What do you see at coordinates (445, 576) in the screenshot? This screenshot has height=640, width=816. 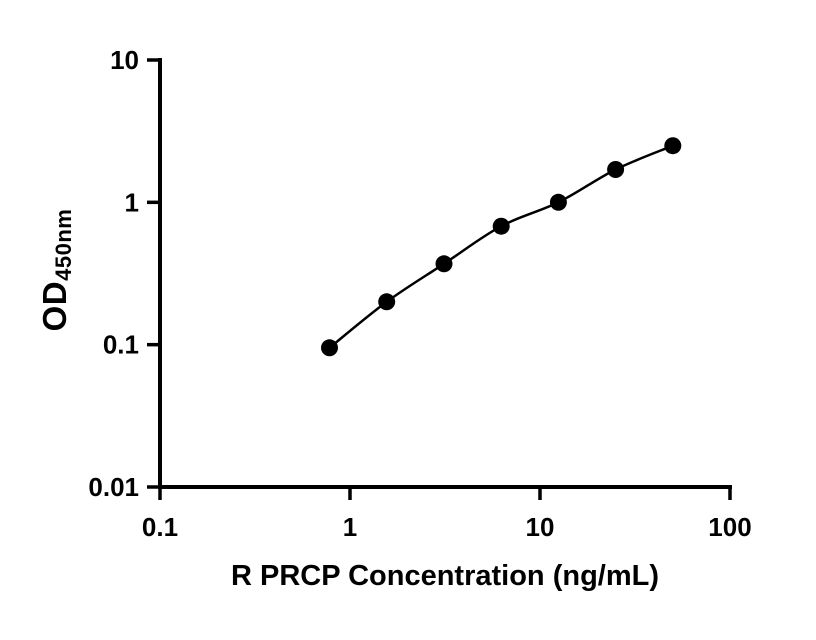 I see `x-axis-title: R PRCP Concentration (ng/mL)` at bounding box center [445, 576].